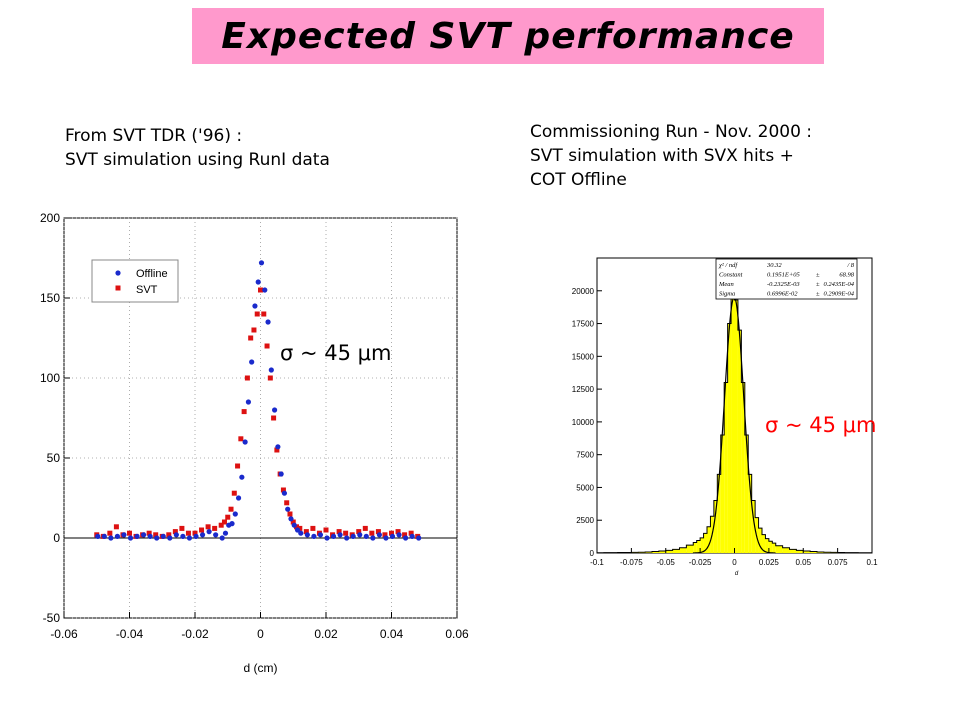 The height and width of the screenshot is (720, 960). I want to click on left-x-tick-label: 0.04, so click(392, 634).